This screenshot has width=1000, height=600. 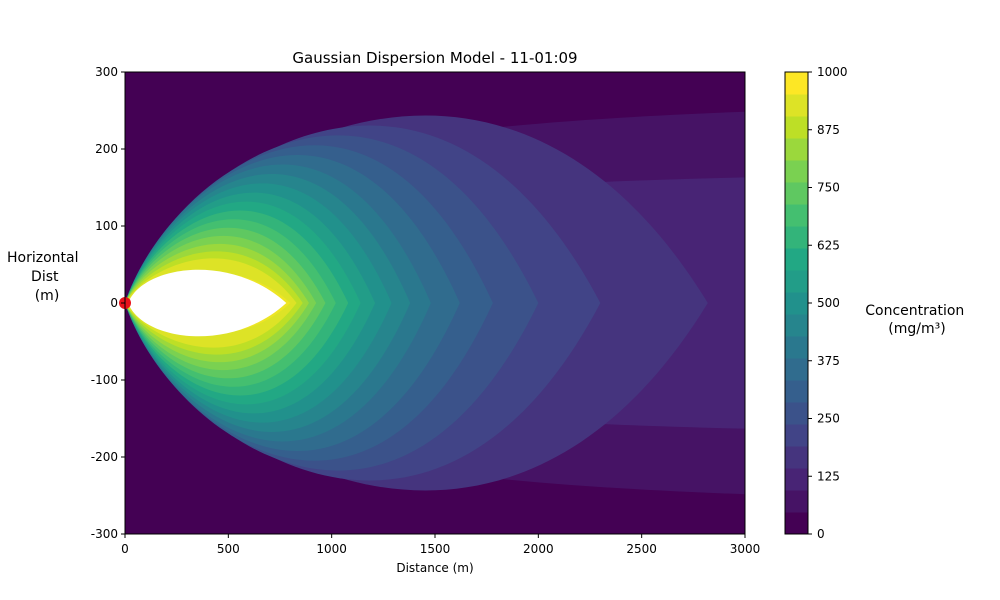 I want to click on x-tick-label: 3000, so click(x=745, y=549).